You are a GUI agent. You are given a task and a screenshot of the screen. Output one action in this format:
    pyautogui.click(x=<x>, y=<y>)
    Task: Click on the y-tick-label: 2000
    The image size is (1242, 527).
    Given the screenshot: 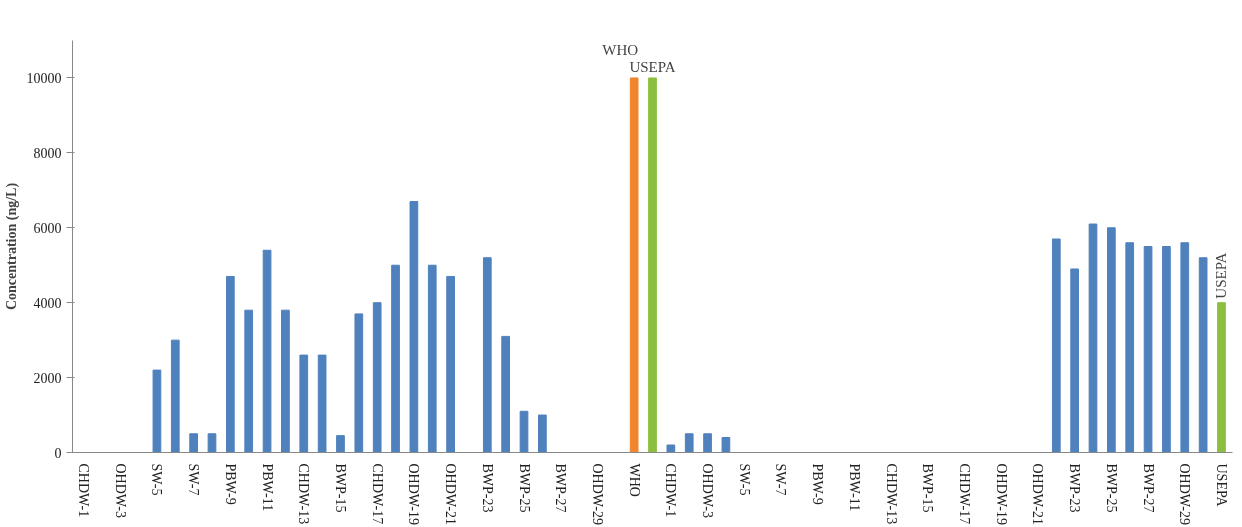 What is the action you would take?
    pyautogui.click(x=47, y=378)
    